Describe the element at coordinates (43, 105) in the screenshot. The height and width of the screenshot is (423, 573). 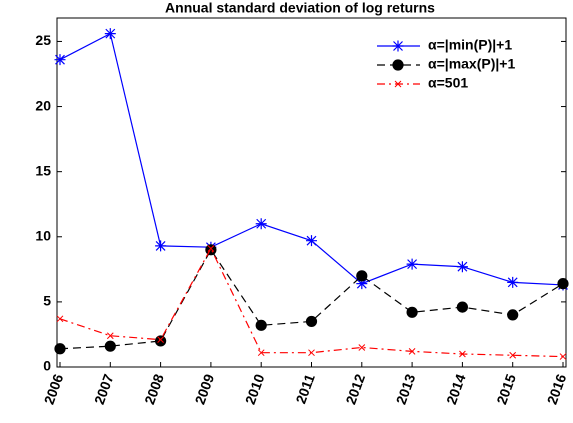
I see `y-tick-label: 20` at that location.